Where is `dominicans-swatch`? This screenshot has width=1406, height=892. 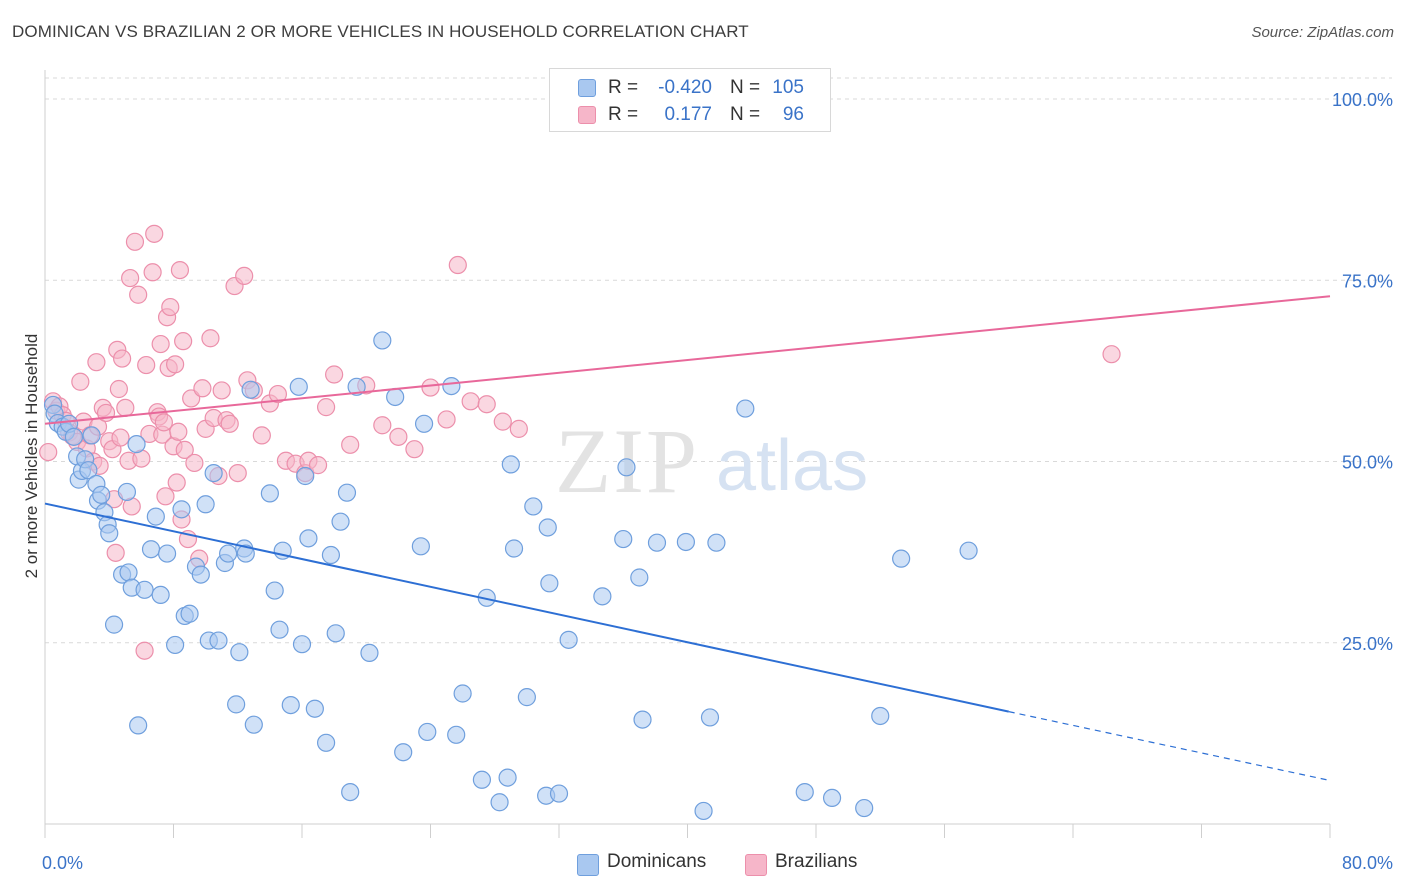 dominicans-swatch is located at coordinates (587, 88).